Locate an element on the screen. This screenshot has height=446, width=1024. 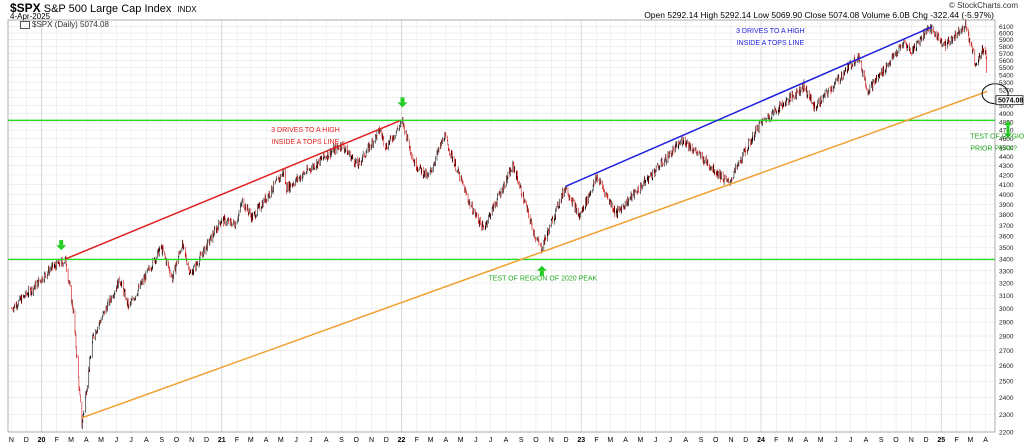
last-price-tag is located at coordinates (1009, 100).